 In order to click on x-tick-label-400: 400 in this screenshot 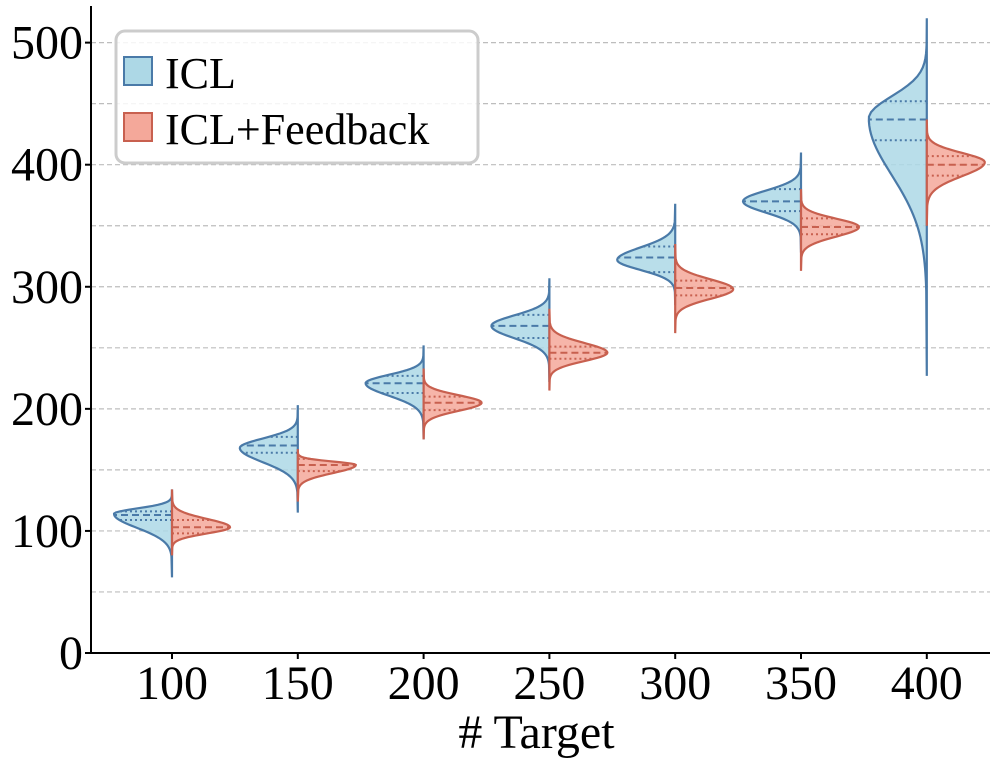, I will do `click(927, 683)`.